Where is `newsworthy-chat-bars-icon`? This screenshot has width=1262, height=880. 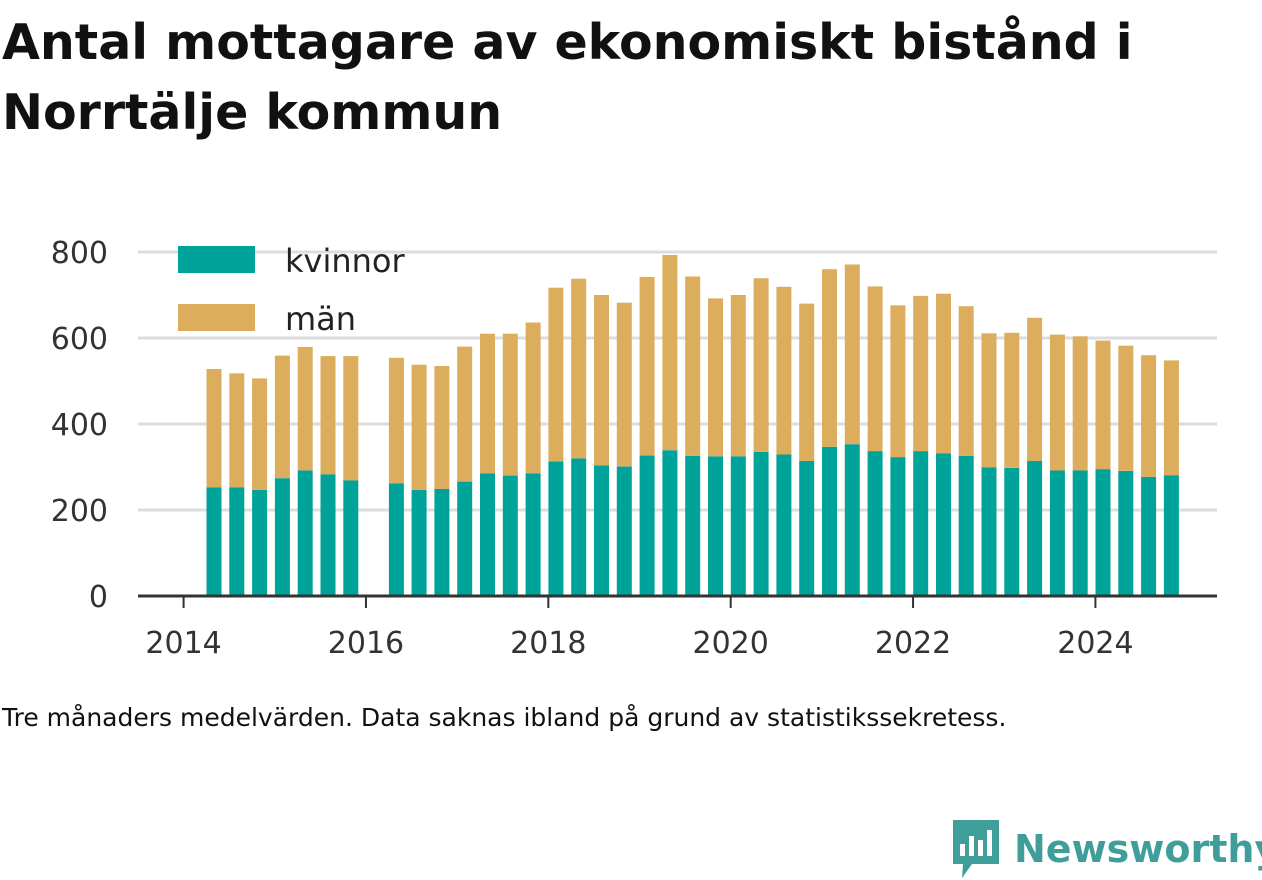 newsworthy-chat-bars-icon is located at coordinates (976, 849).